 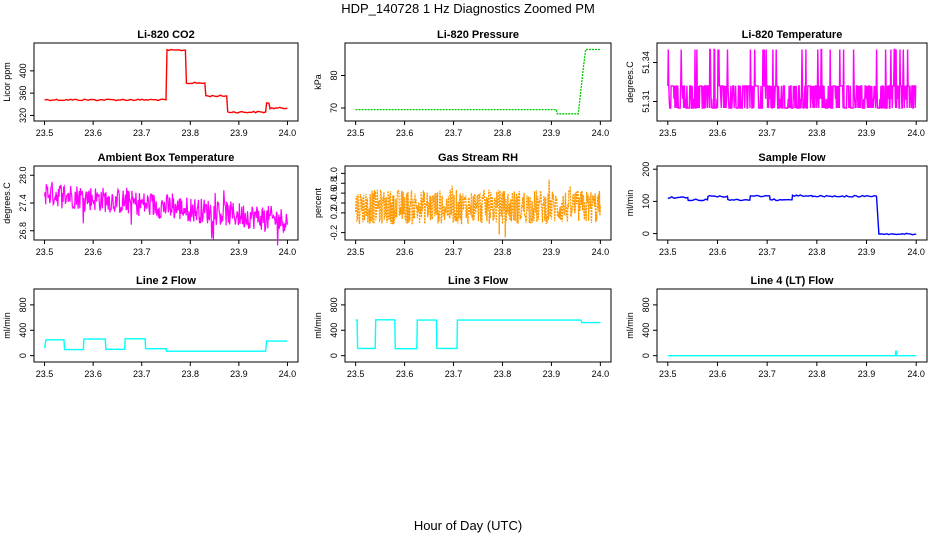 I want to click on panel-title: Sample Flow, so click(x=792, y=158).